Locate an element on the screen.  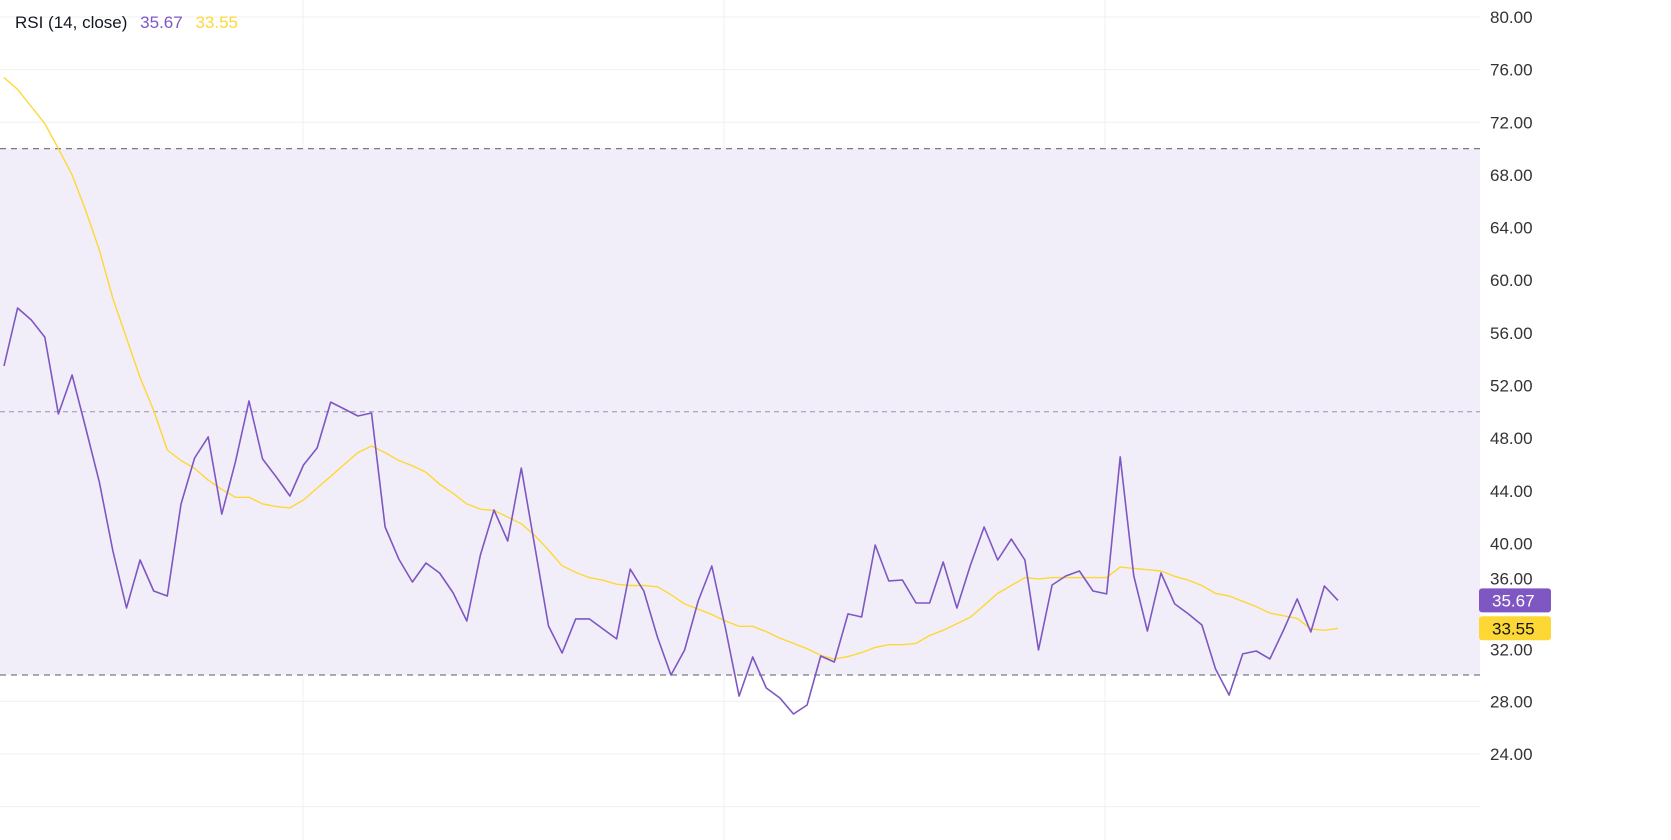
y-tick-label: 76.00 is located at coordinates (1511, 70).